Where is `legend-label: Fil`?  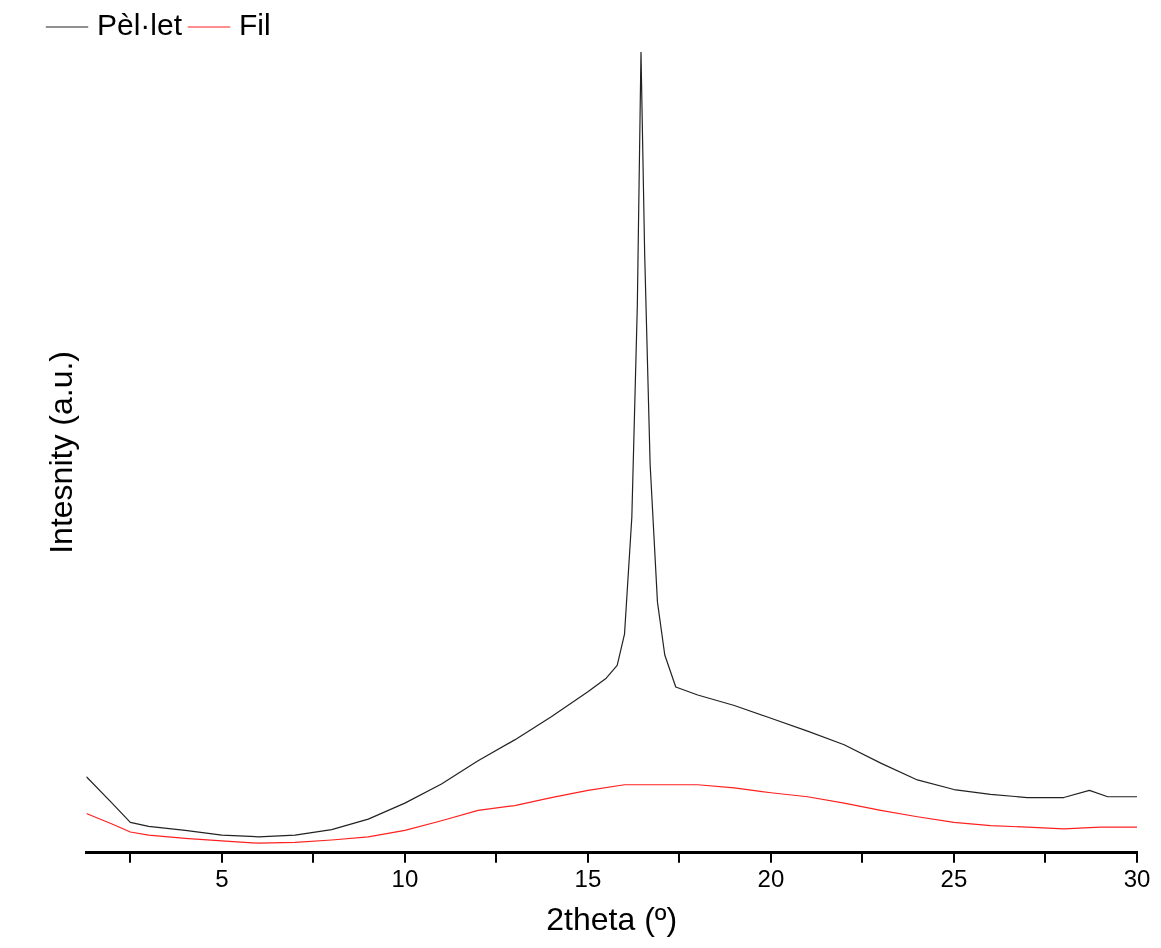 legend-label: Fil is located at coordinates (255, 25).